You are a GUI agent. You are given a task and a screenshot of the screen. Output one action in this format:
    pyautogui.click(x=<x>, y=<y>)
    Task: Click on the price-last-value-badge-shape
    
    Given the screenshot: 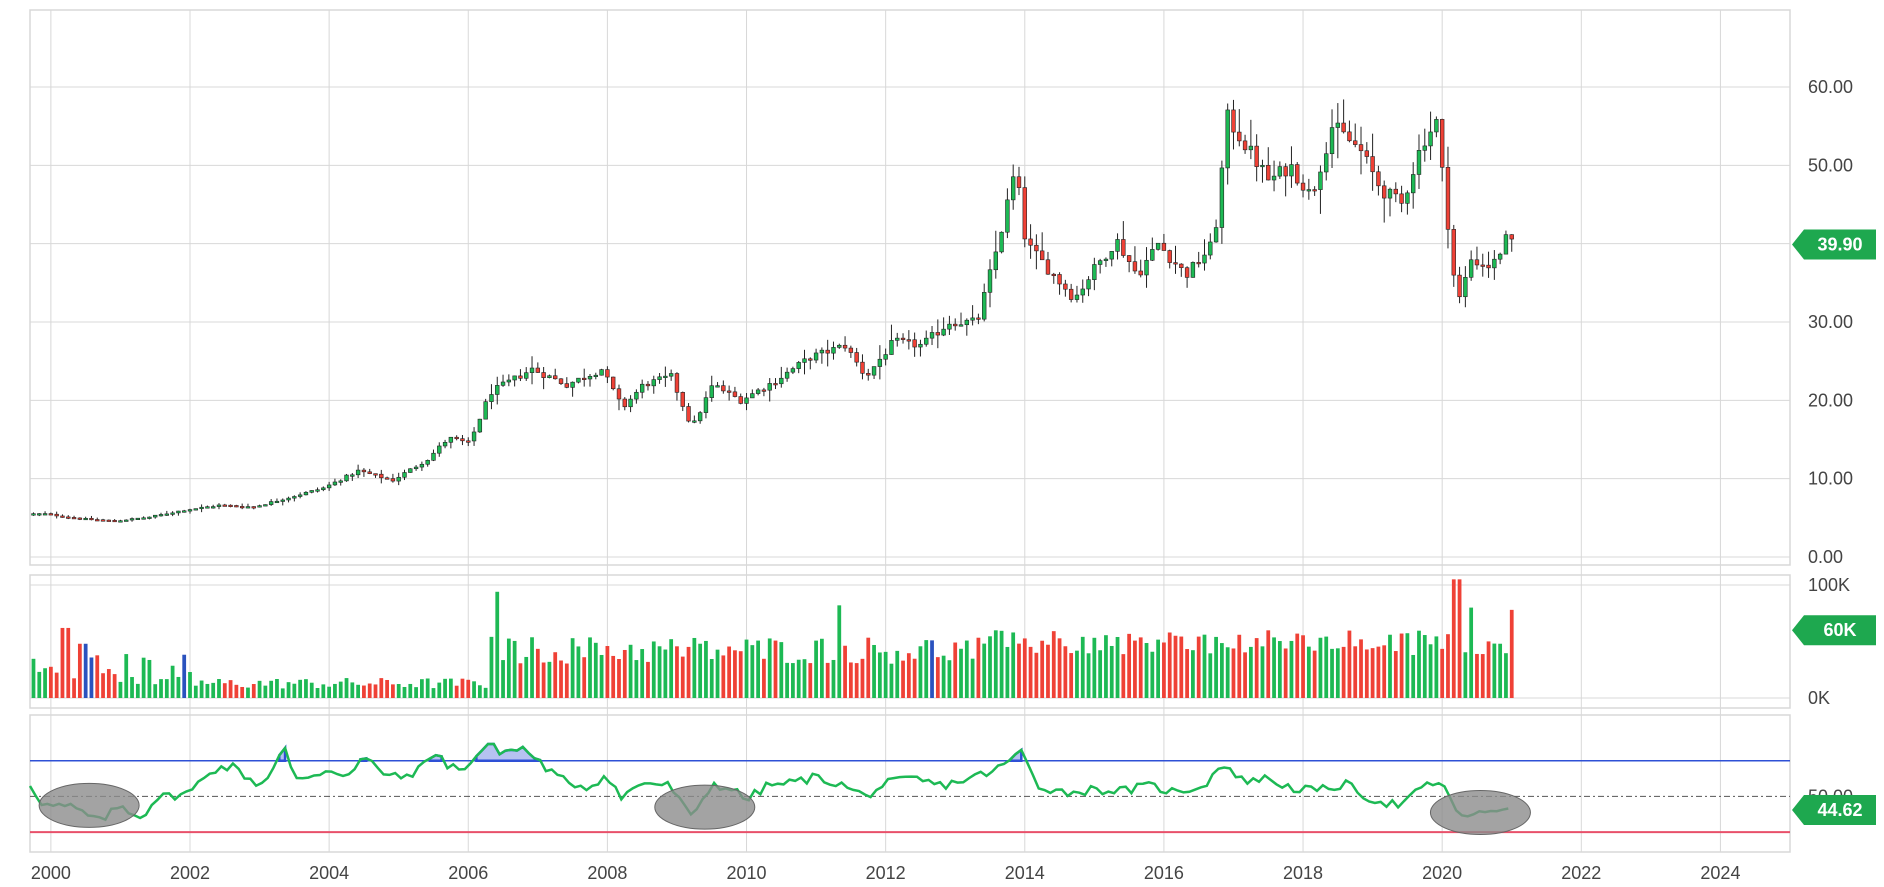 What is the action you would take?
    pyautogui.click(x=1834, y=244)
    